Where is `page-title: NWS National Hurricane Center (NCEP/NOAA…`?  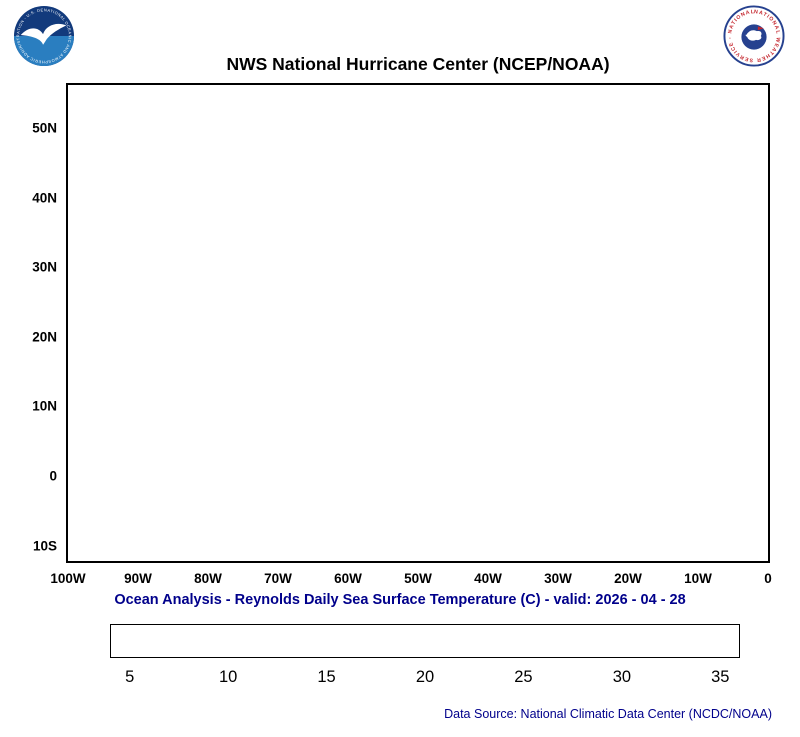
page-title: NWS National Hurricane Center (NCEP/NOAA… is located at coordinates (418, 64).